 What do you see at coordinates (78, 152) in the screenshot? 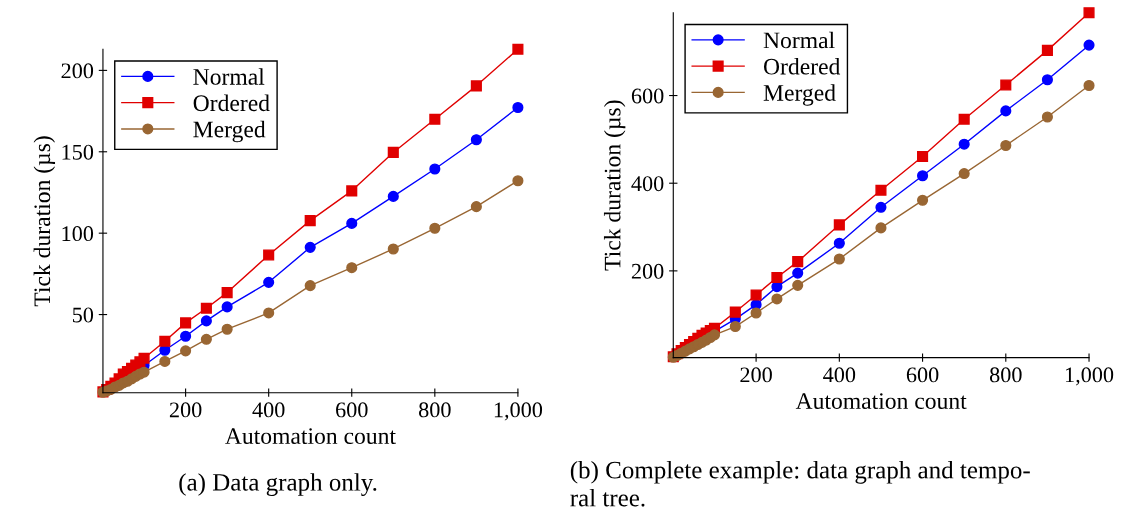
I see `y-tick-label: 150` at bounding box center [78, 152].